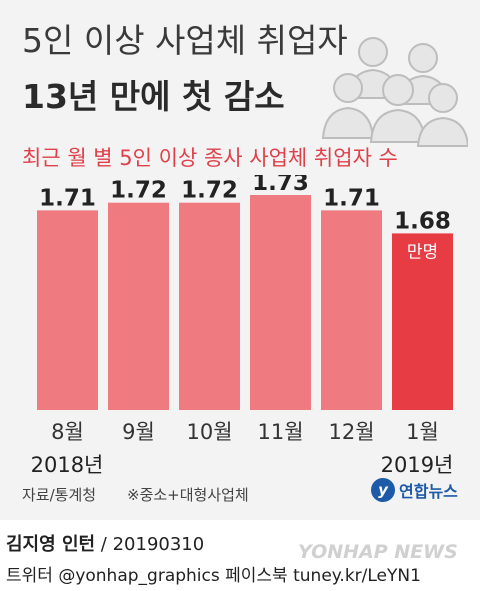 This screenshot has width=480, height=591. I want to click on value-label-9월: 1.72, so click(138, 191).